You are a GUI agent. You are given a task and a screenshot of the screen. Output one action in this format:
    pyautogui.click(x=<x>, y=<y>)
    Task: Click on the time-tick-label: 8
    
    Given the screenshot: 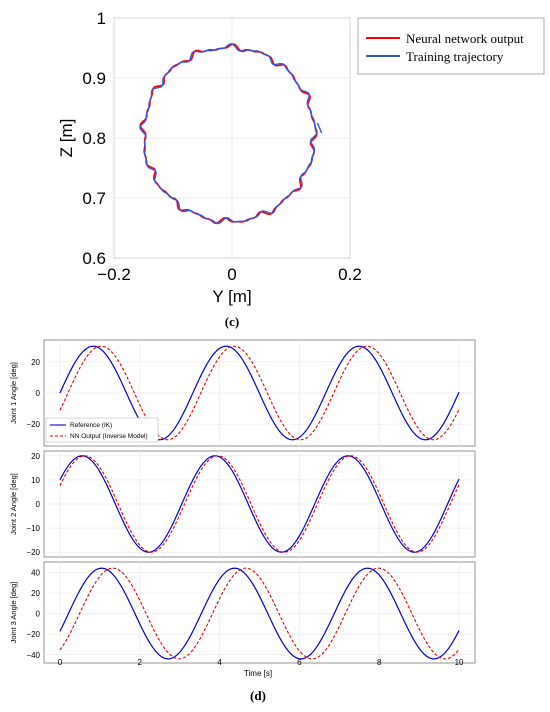 What is the action you would take?
    pyautogui.click(x=379, y=662)
    